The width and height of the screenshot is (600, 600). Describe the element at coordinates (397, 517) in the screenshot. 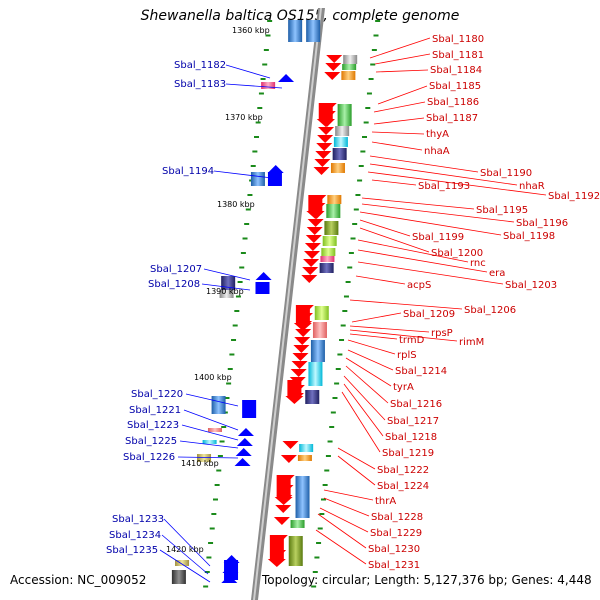

I see `gene-label: Sbal_1228` at that location.